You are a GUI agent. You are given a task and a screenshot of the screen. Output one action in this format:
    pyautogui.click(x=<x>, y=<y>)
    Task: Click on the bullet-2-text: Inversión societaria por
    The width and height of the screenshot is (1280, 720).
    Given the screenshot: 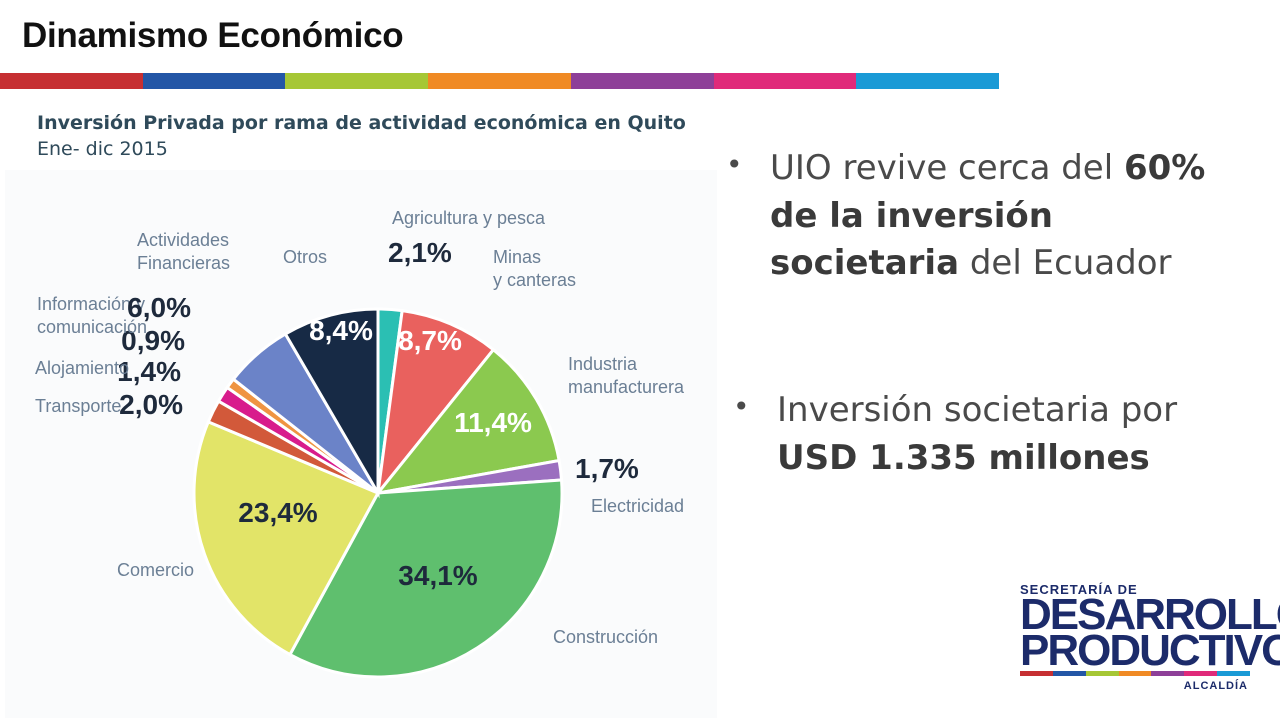 What is the action you would take?
    pyautogui.click(x=977, y=410)
    